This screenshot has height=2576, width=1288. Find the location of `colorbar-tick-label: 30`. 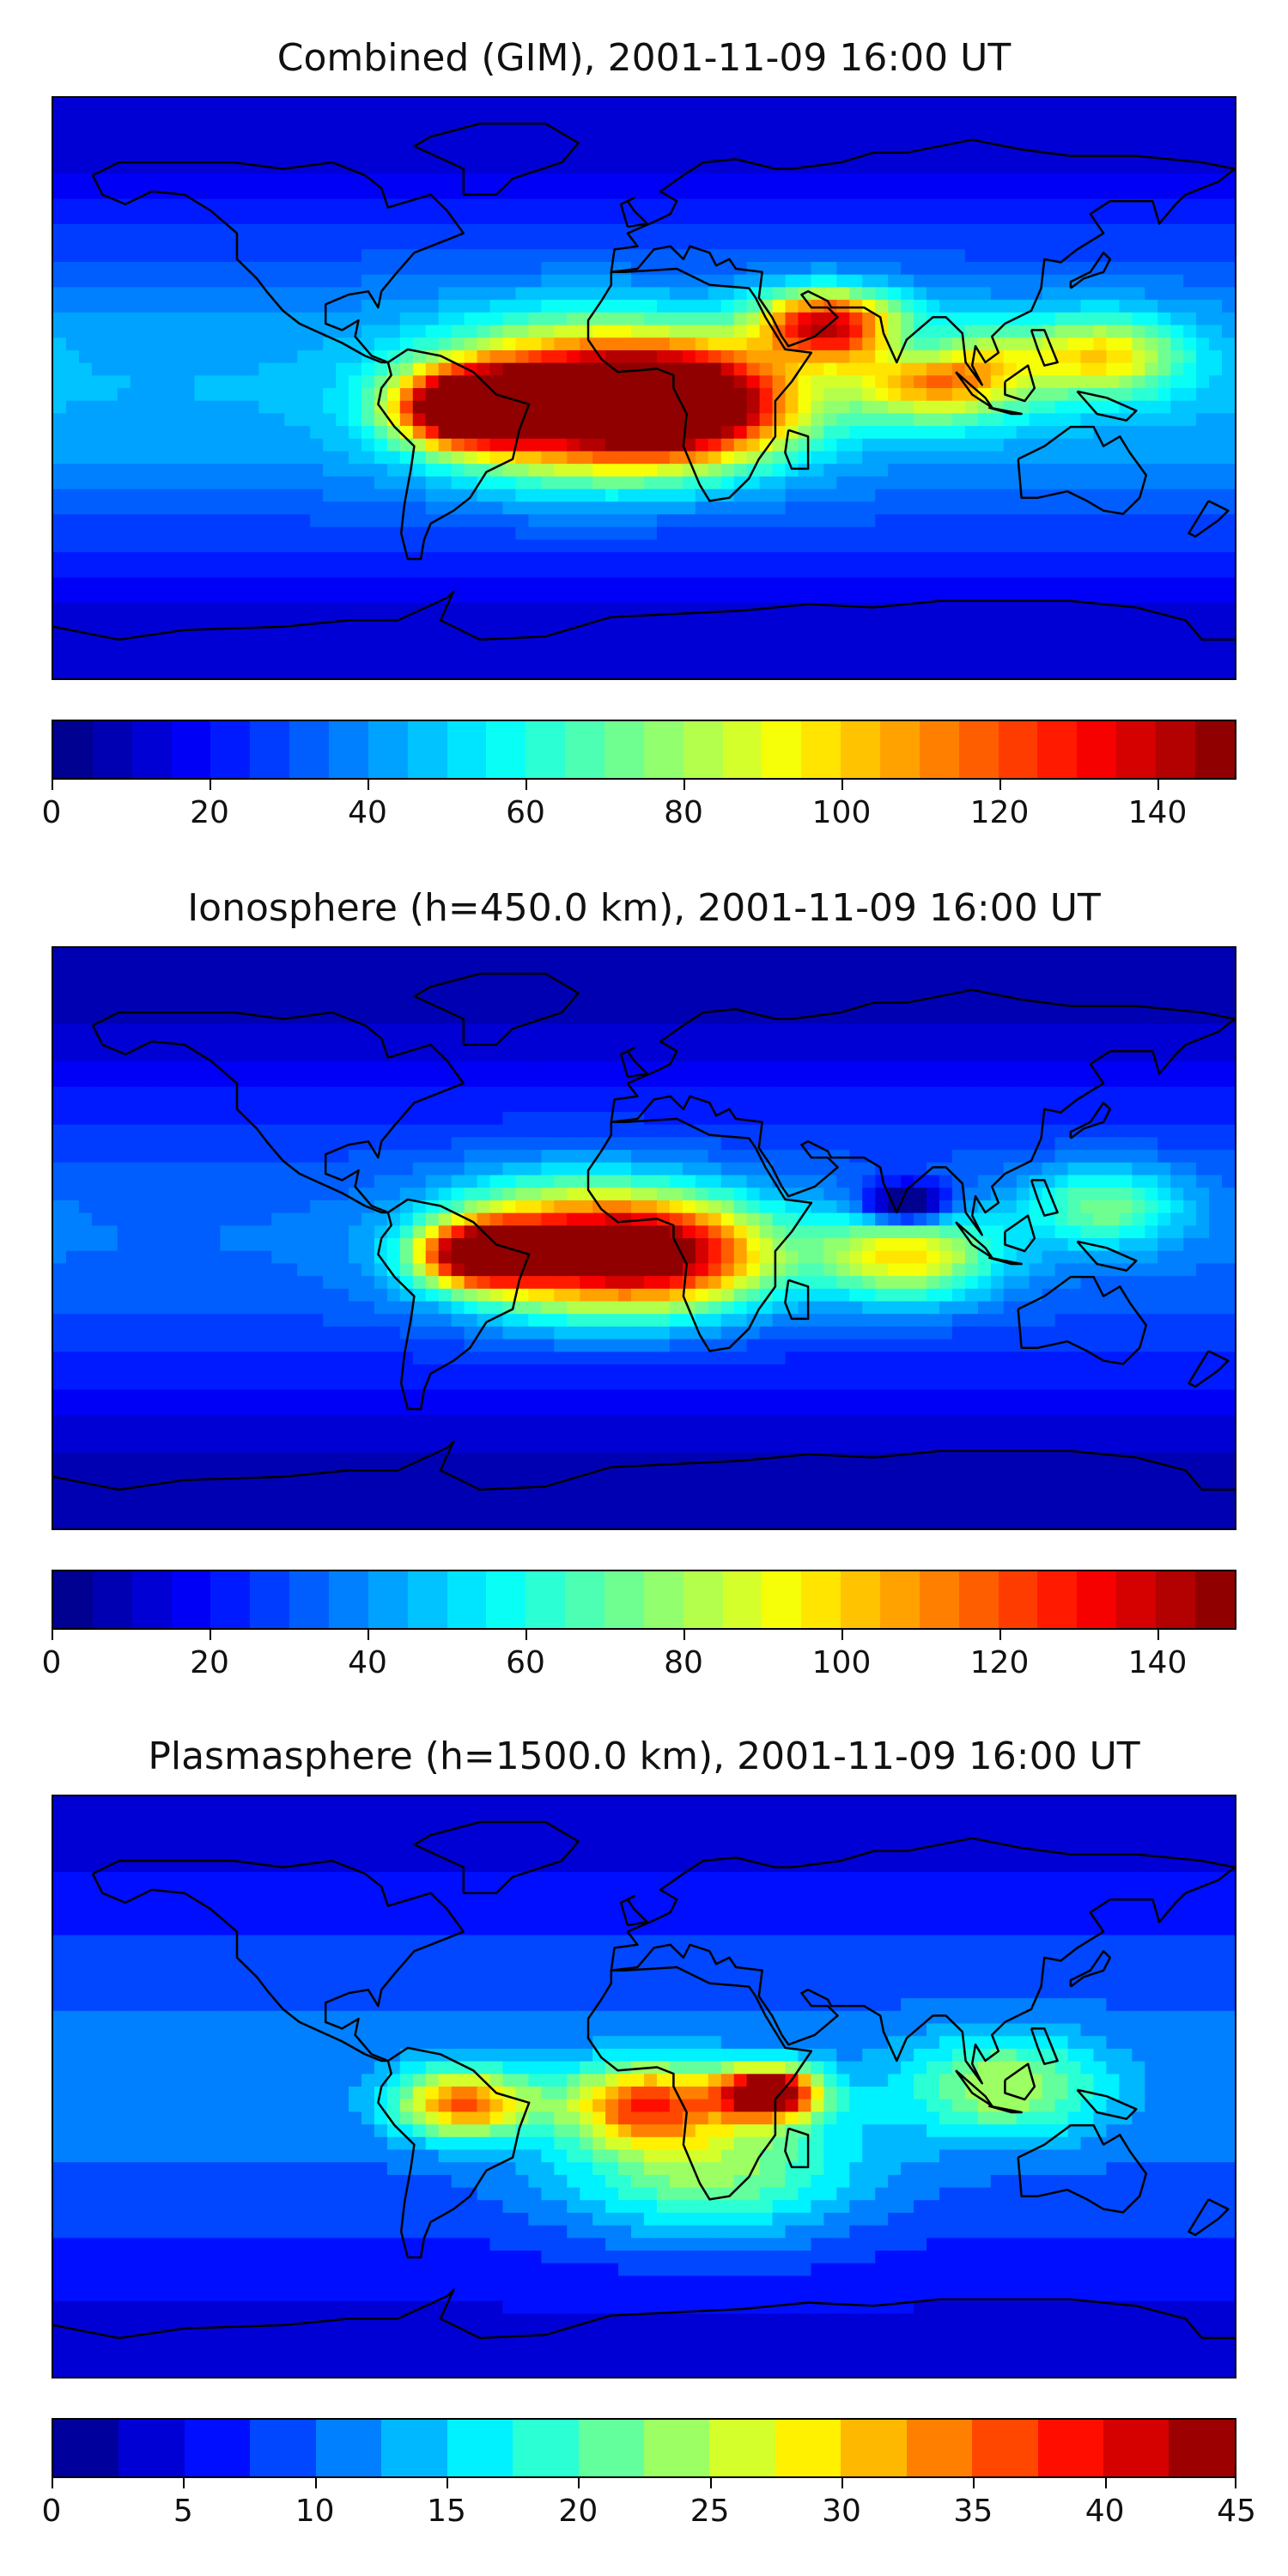

colorbar-tick-label: 30 is located at coordinates (841, 2511).